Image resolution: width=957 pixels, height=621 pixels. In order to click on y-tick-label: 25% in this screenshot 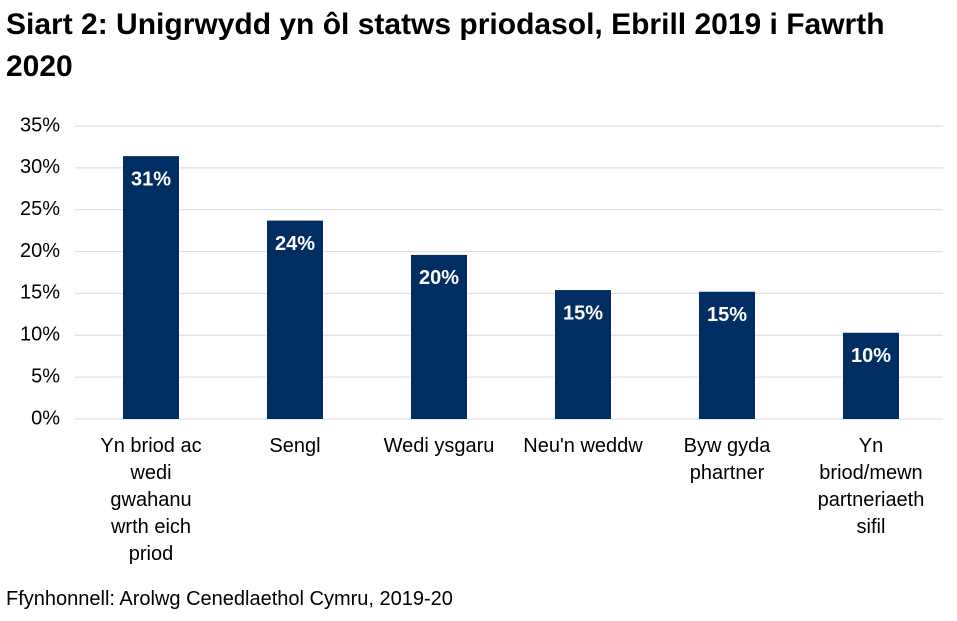, I will do `click(40, 209)`.